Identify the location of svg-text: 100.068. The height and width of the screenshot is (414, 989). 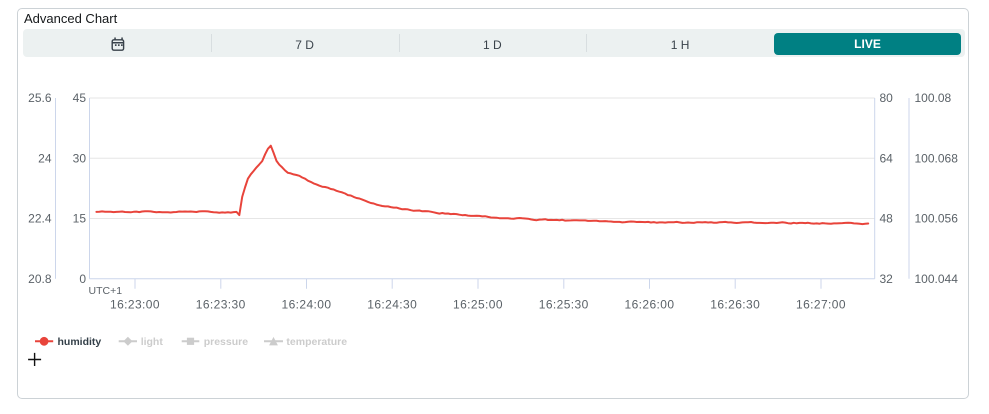
(937, 158).